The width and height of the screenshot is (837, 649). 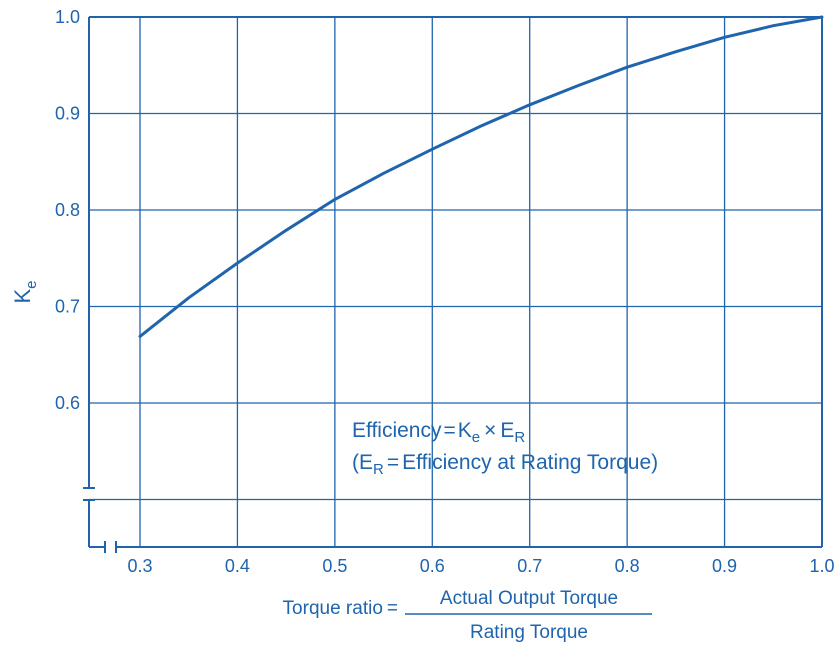 I want to click on annotation-line-2: (ER = Efficiency at Rating Torque), so click(x=505, y=464).